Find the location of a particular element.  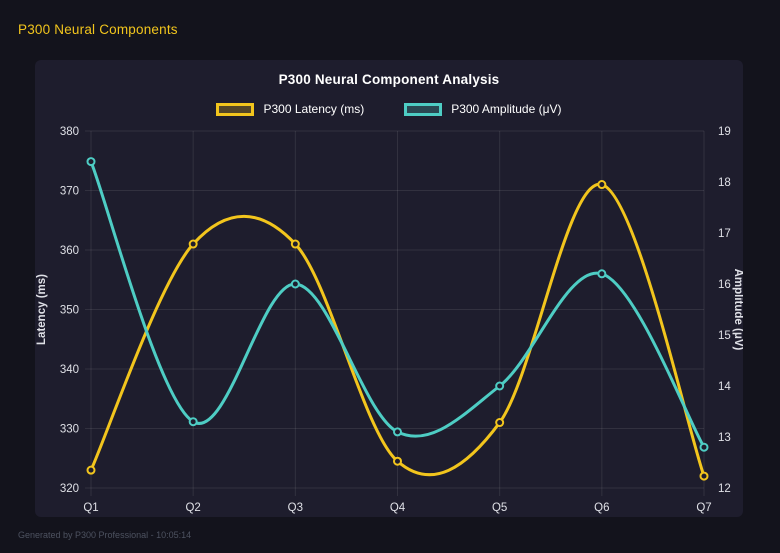

right-axis-tick-label: 19 is located at coordinates (724, 132).